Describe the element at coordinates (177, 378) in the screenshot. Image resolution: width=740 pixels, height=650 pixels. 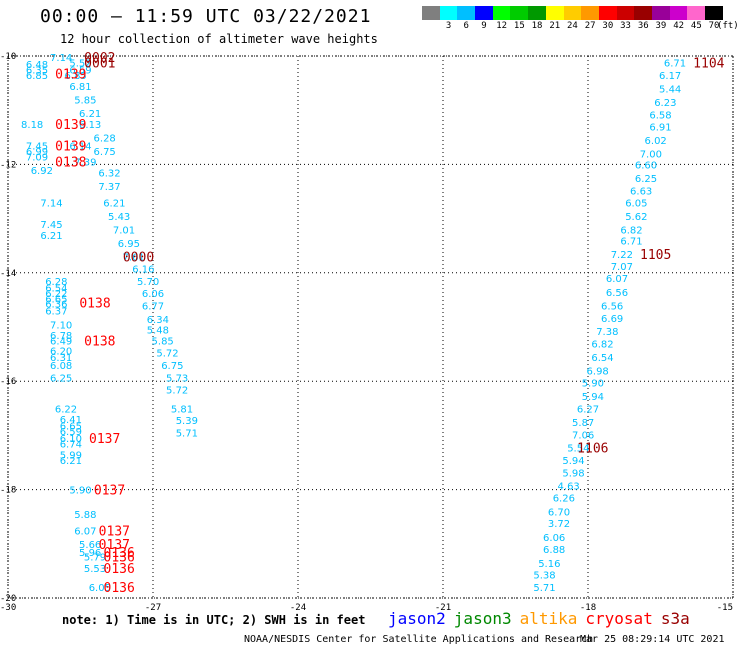
I see `wave-height-label: 5.73` at that location.